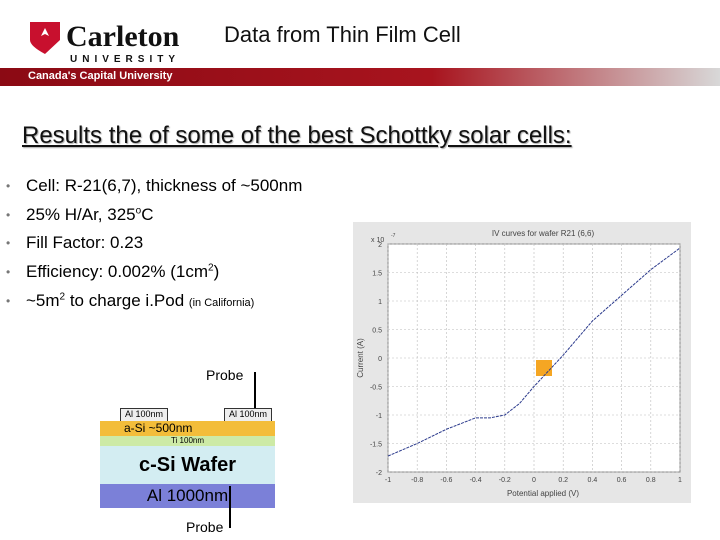 Image resolution: width=720 pixels, height=540 pixels. I want to click on x-tick-label: -0.2, so click(505, 480).